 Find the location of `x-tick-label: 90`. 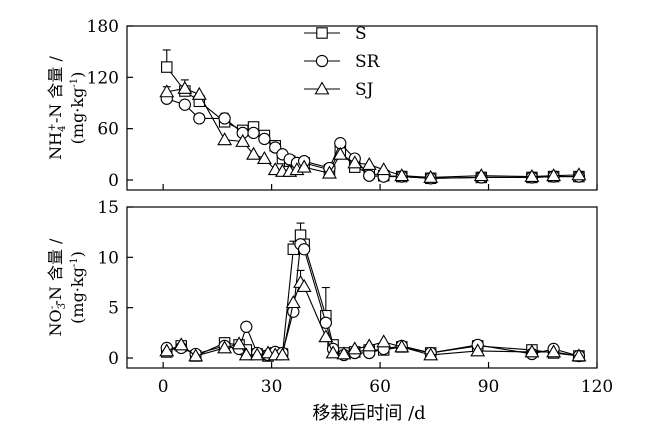

x-tick-label: 90 is located at coordinates (489, 387).